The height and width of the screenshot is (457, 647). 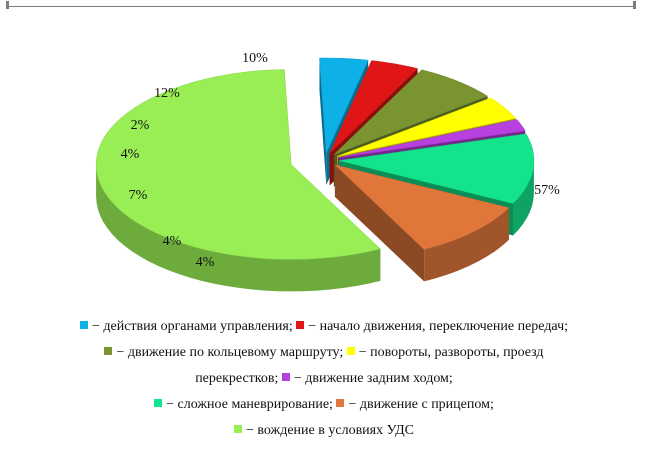 What do you see at coordinates (237, 378) in the screenshot?
I see `legend-label-continuation: перекрестков;` at bounding box center [237, 378].